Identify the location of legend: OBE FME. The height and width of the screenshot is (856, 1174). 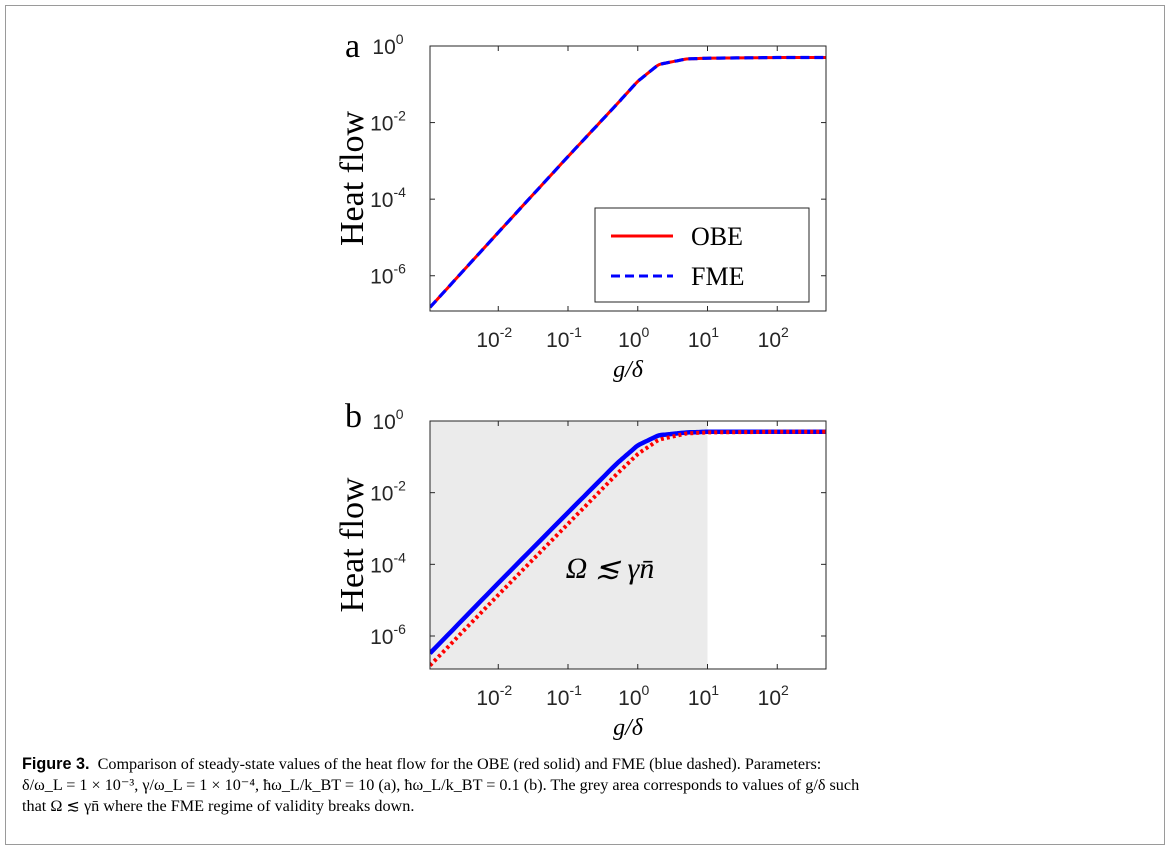
(702, 255).